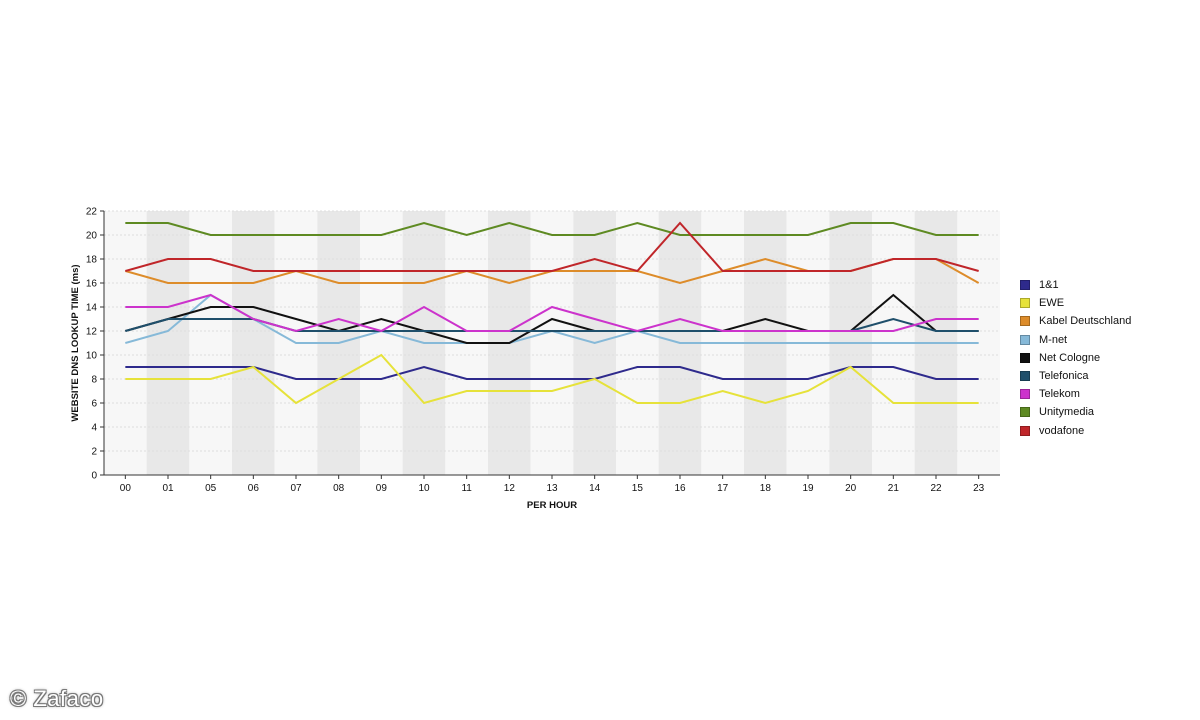  Describe the element at coordinates (126, 488) in the screenshot. I see `x-tick-label: 00` at that location.